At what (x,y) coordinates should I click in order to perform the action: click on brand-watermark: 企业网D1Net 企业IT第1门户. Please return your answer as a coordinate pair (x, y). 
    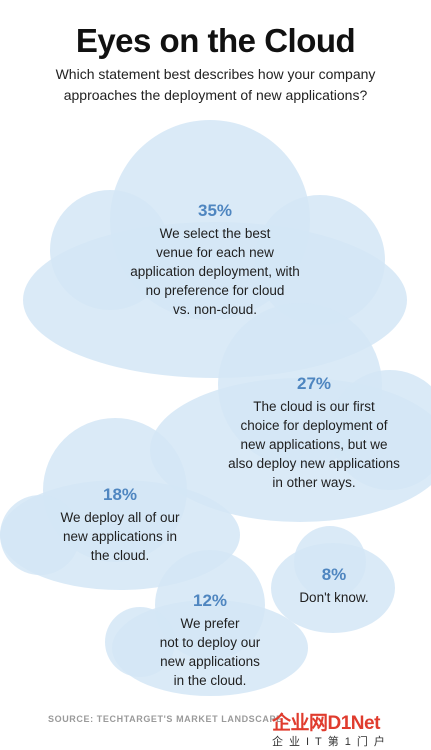
    Looking at the image, I should click on (350, 728).